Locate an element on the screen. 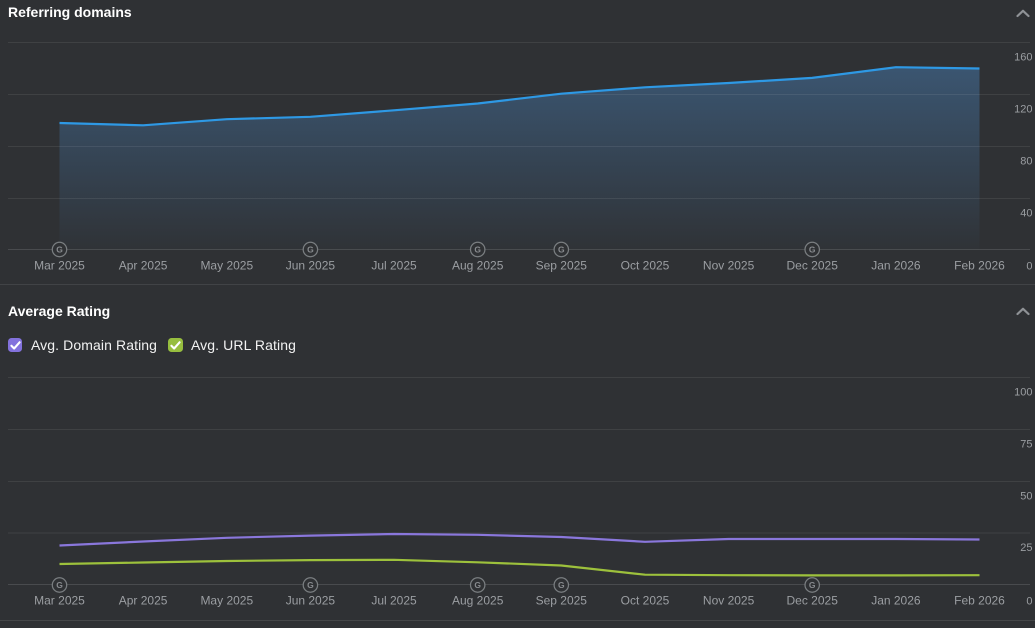 This screenshot has width=1035, height=628. svg-text: 100 is located at coordinates (1023, 393).